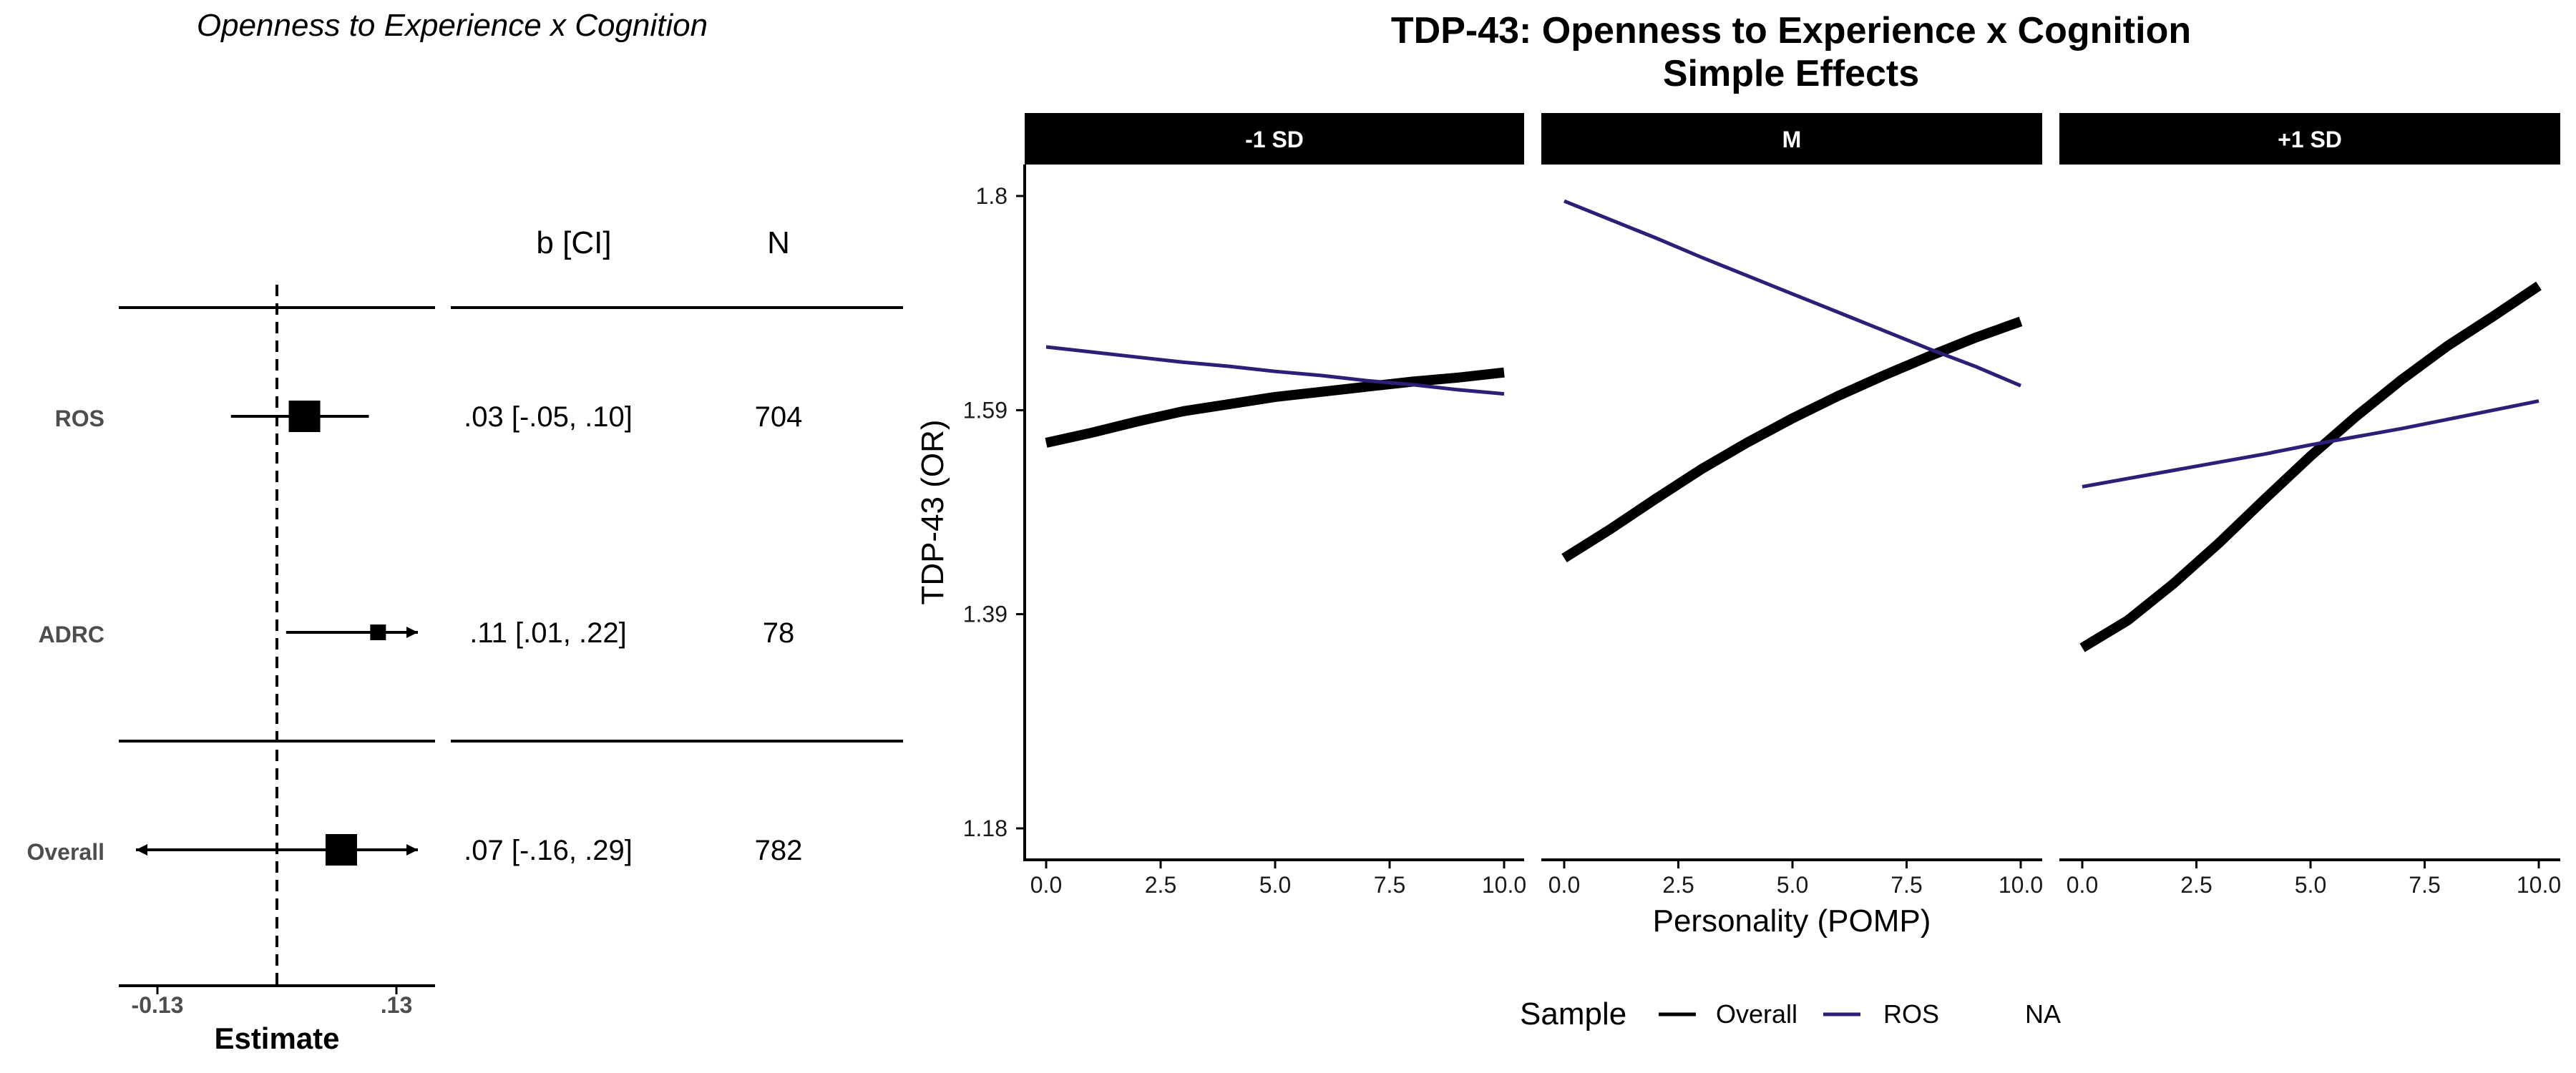 The width and height of the screenshot is (2576, 1073). I want to click on forest-row-estimate-ros: .03 [-.05, .10], so click(548, 417).